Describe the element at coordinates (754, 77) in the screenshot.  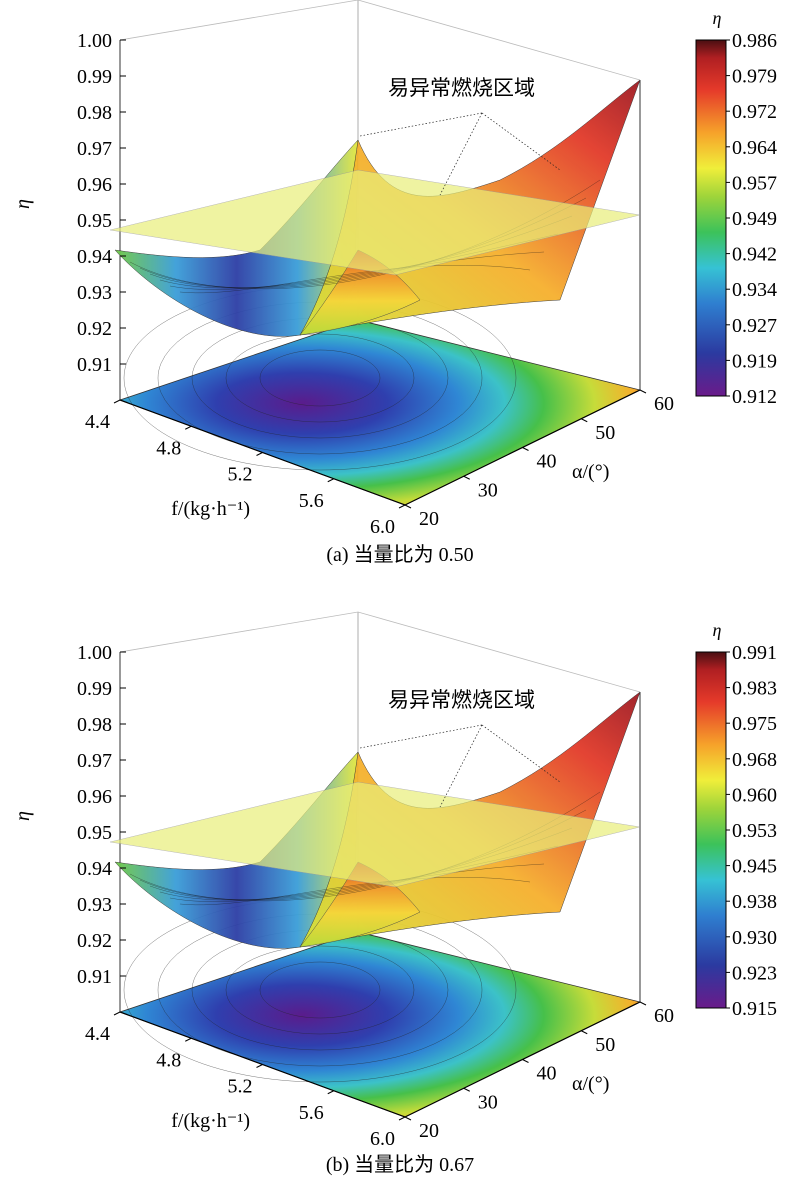
I see `colorbar-tick-label: 0.979` at that location.